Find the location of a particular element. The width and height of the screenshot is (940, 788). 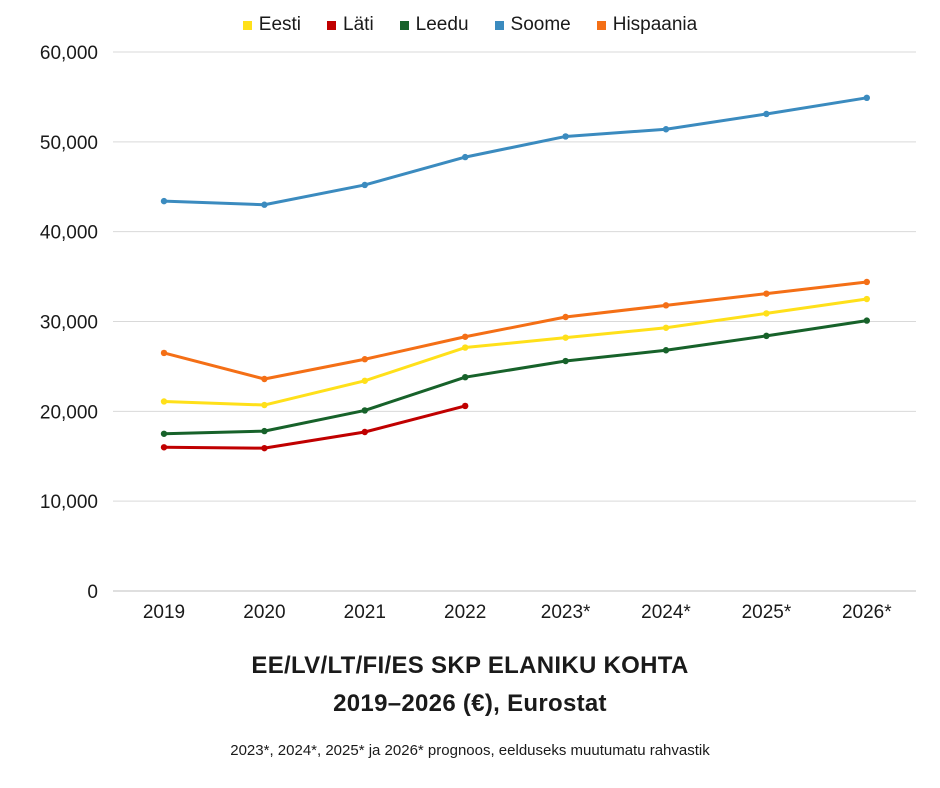

series-line-läti is located at coordinates (314, 427).